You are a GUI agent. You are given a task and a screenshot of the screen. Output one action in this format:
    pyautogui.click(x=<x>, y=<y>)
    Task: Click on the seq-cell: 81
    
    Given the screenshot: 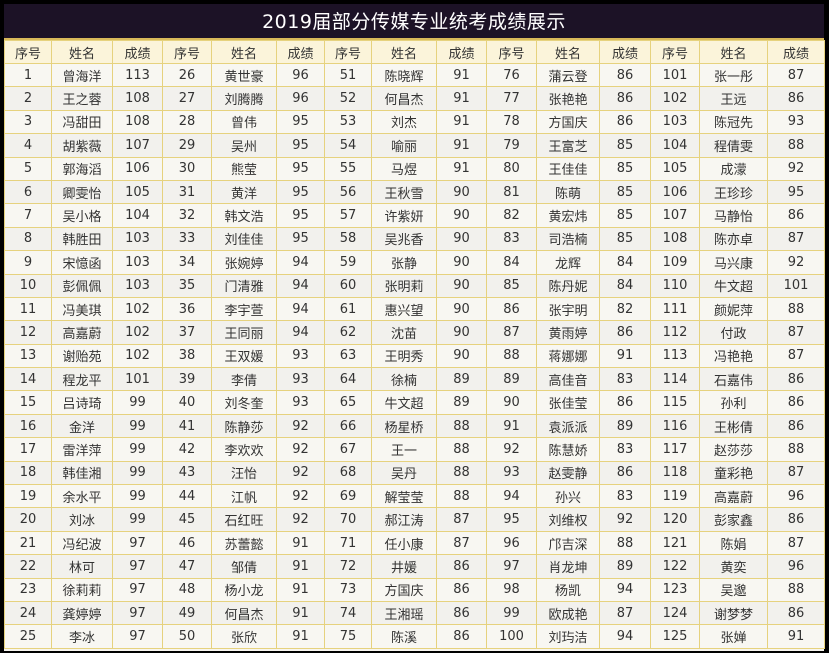 What is the action you would take?
    pyautogui.click(x=511, y=192)
    